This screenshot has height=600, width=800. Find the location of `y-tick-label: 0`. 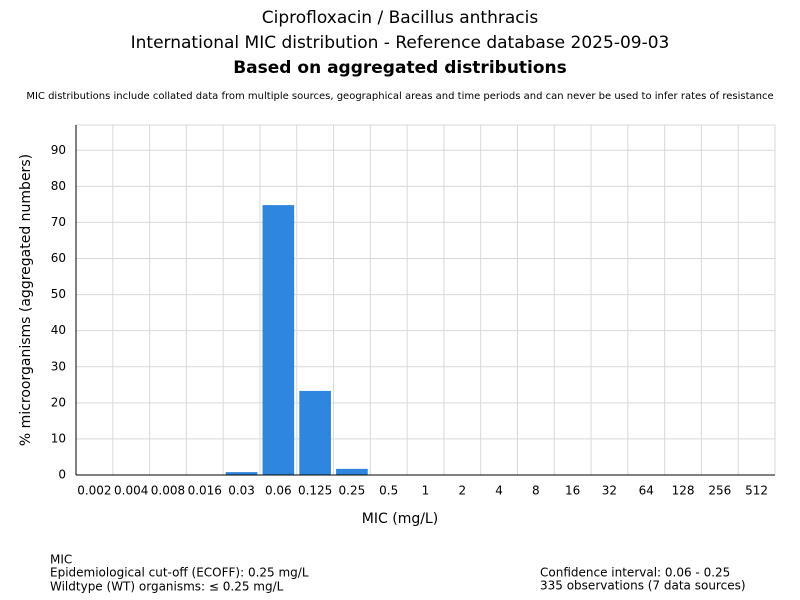

y-tick-label: 0 is located at coordinates (62, 475).